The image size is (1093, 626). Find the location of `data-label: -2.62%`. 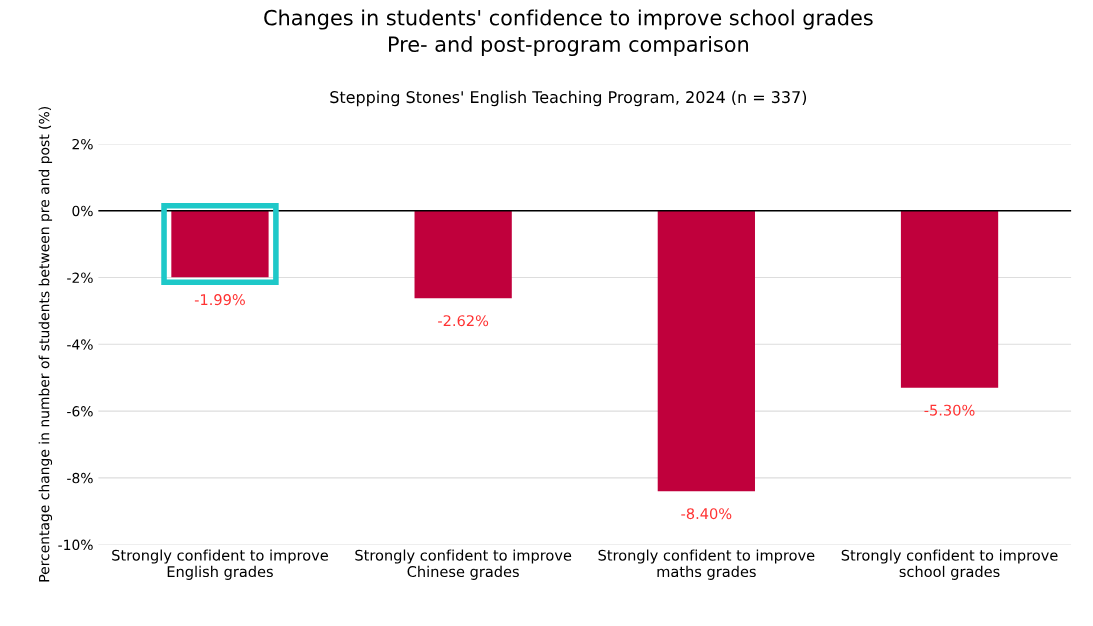

data-label: -2.62% is located at coordinates (463, 321).